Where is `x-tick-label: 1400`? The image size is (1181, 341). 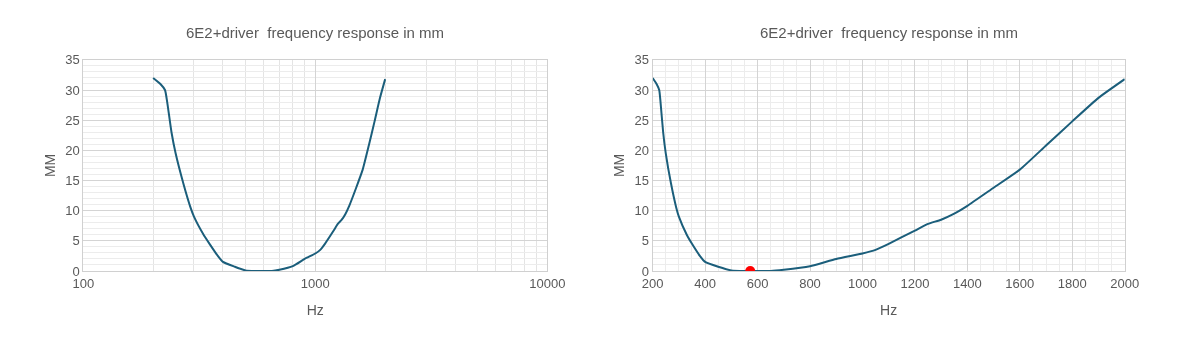
x-tick-label: 1400 is located at coordinates (967, 283).